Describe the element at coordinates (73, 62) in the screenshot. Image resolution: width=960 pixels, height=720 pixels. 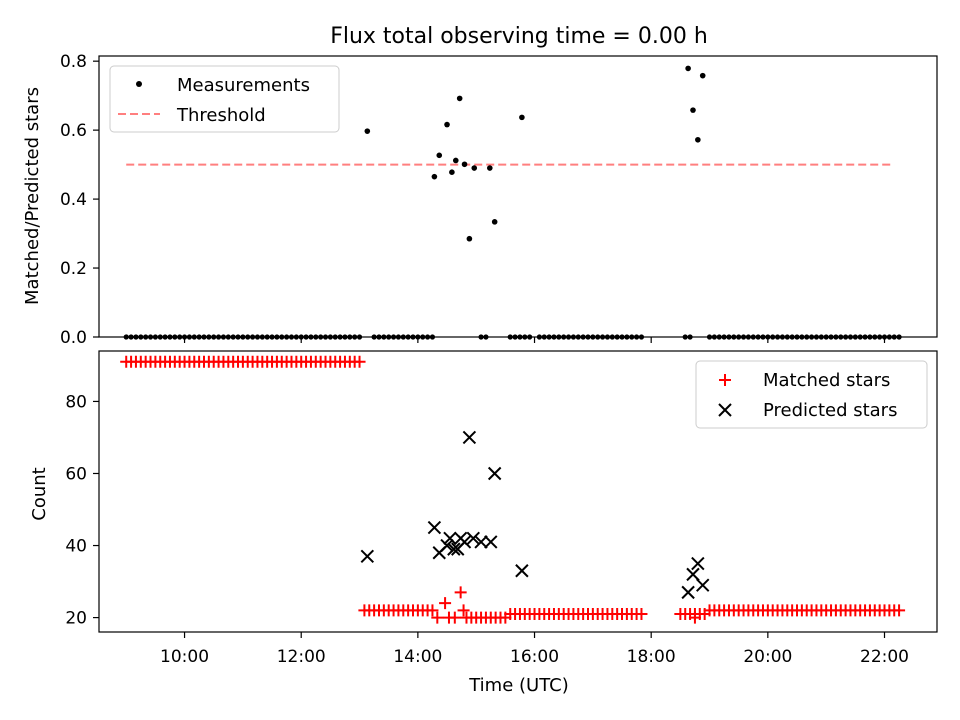
I see `top-y-tick-label: 0.8` at that location.